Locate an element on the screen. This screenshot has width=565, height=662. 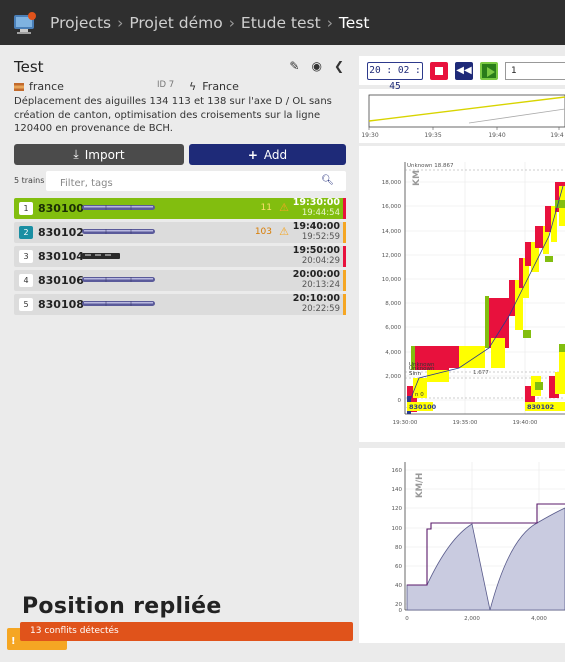
speed-input: 1 is located at coordinates (535, 71).